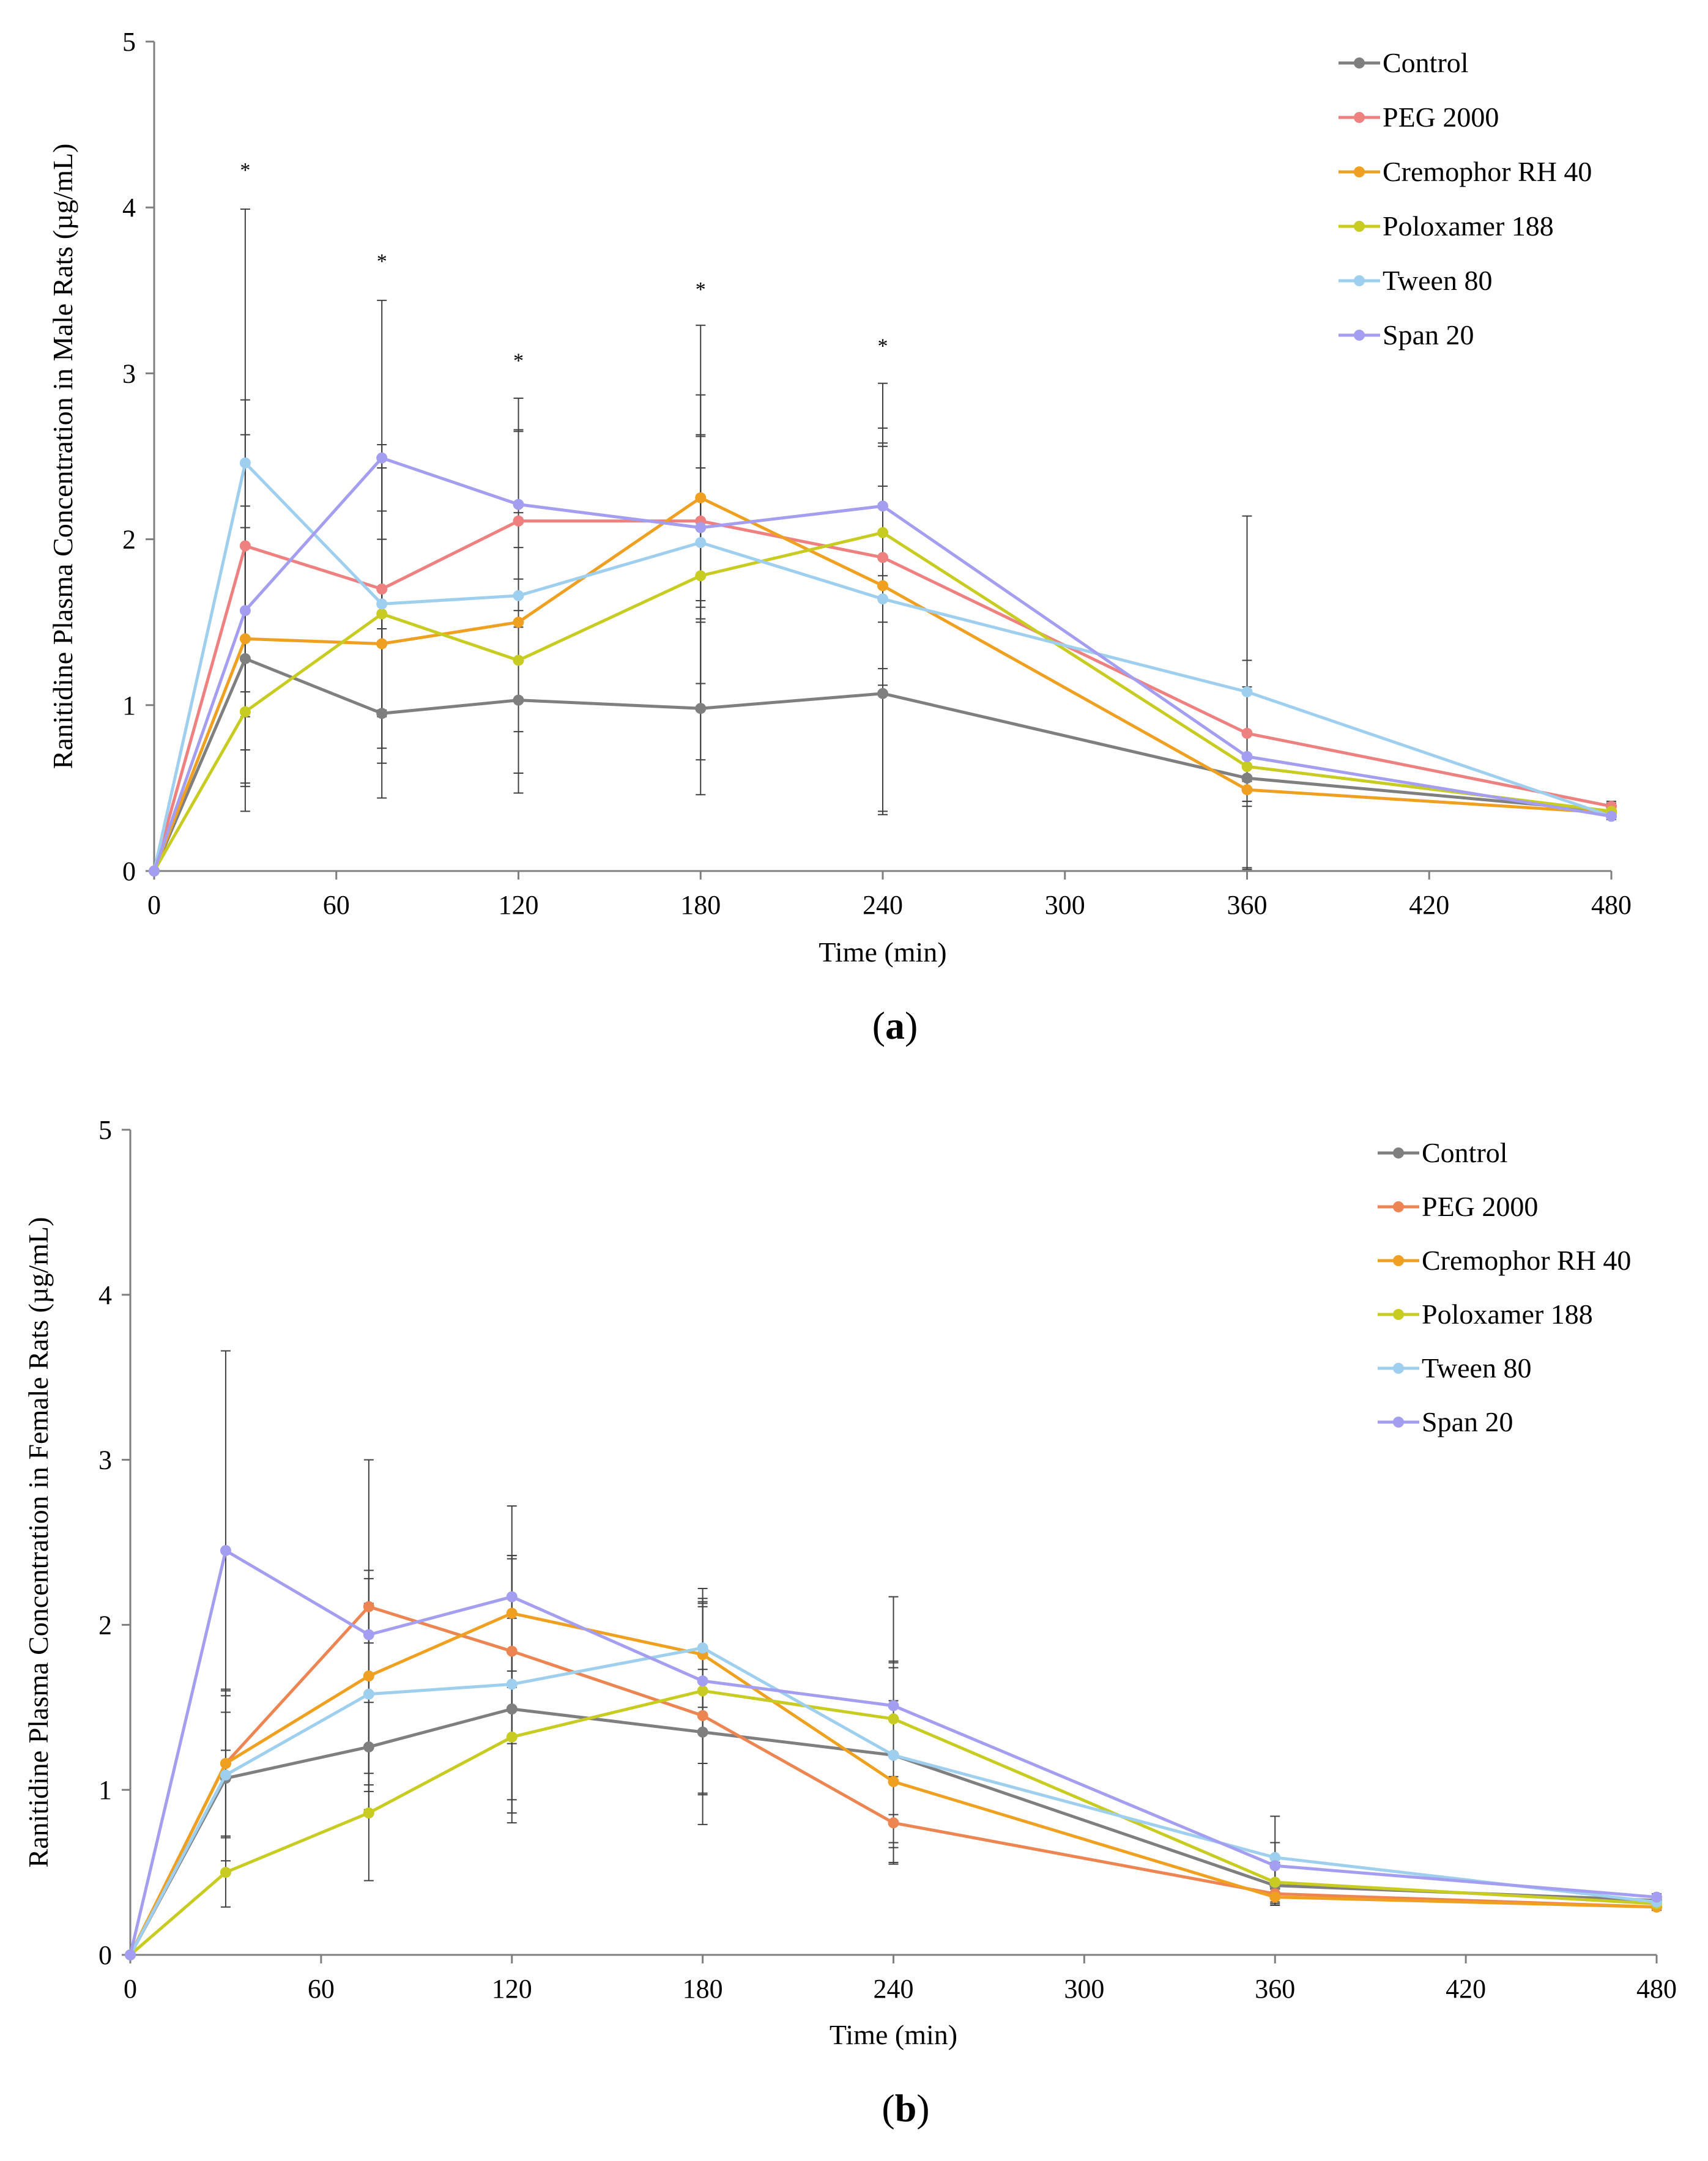  What do you see at coordinates (105, 1460) in the screenshot?
I see `y-tick-label: 3` at bounding box center [105, 1460].